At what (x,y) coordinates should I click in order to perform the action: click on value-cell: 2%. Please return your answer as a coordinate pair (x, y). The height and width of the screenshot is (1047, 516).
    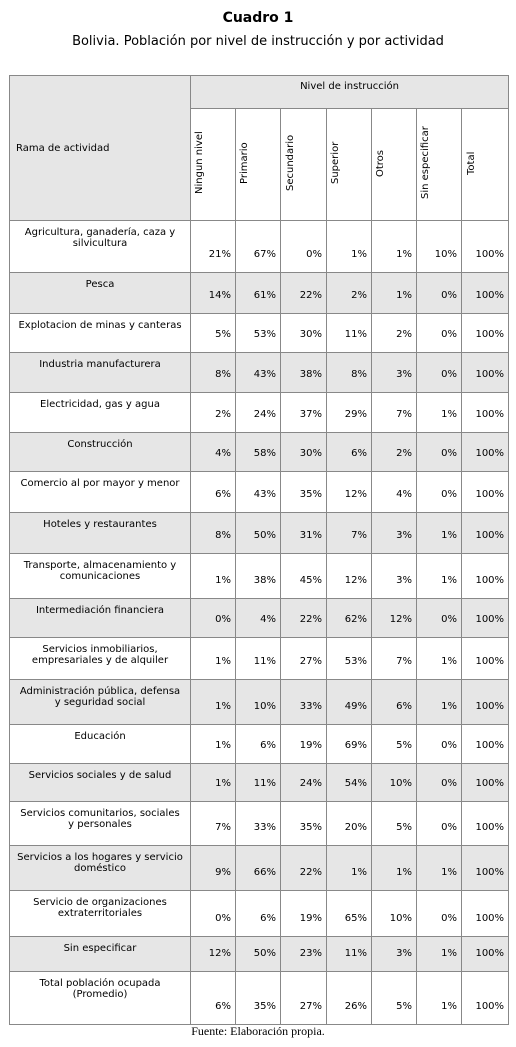
    Looking at the image, I should click on (394, 452).